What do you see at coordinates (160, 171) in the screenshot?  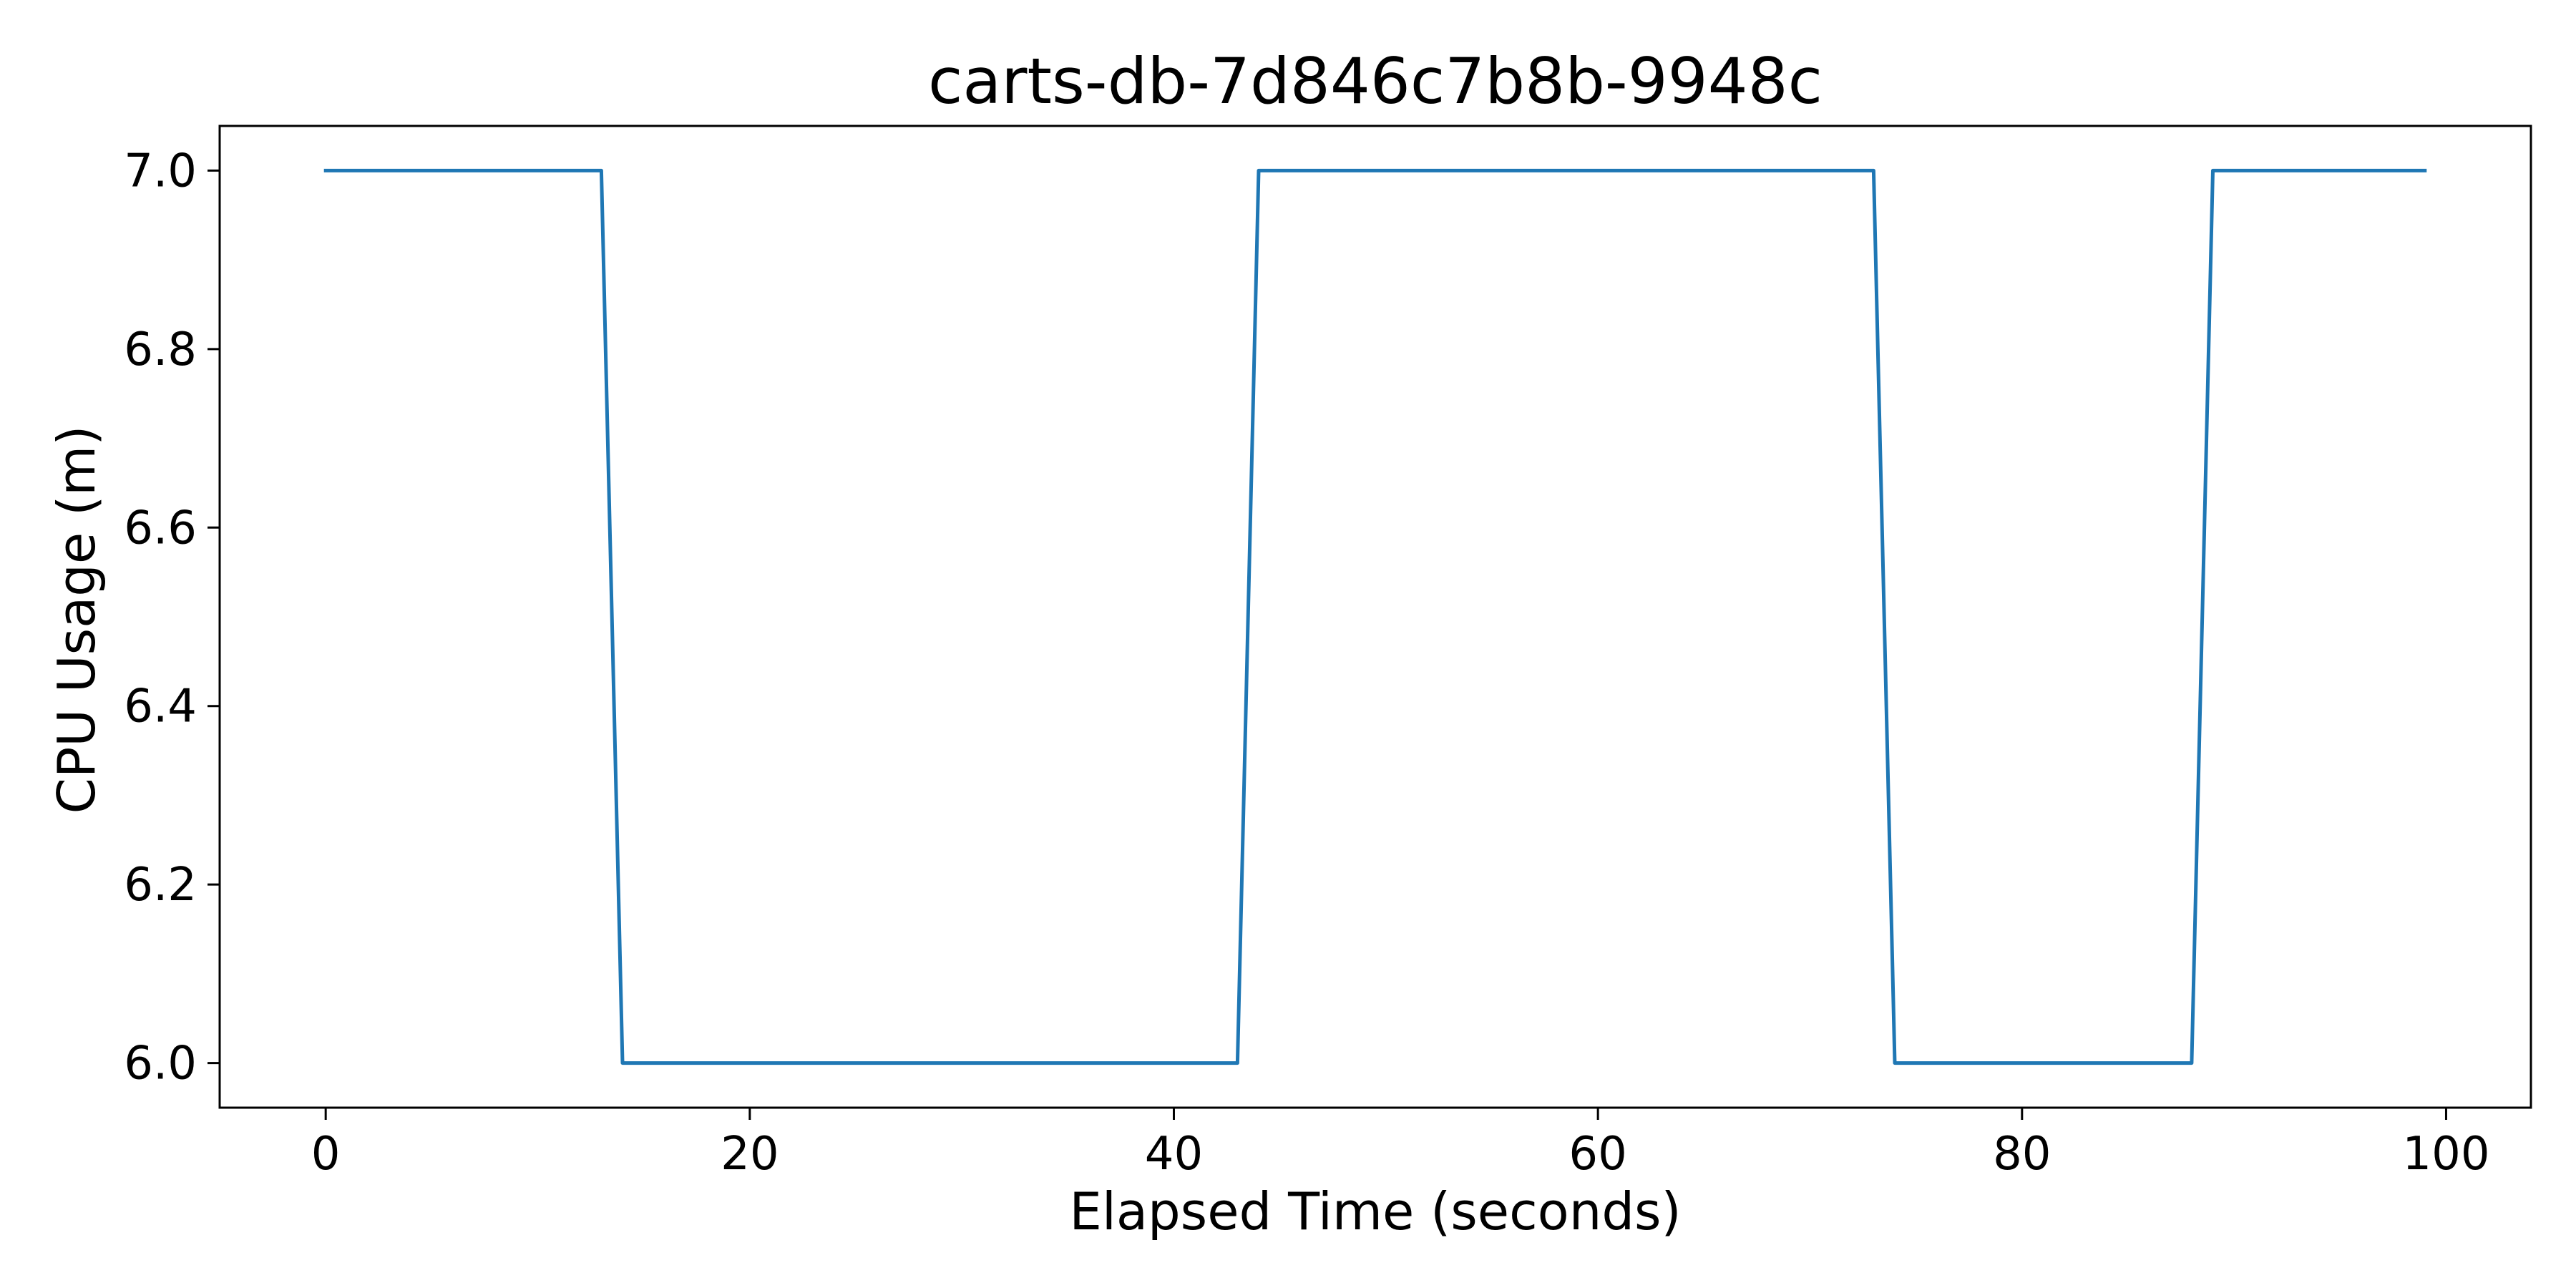 I see `y-tick-label-5: 7.0` at bounding box center [160, 171].